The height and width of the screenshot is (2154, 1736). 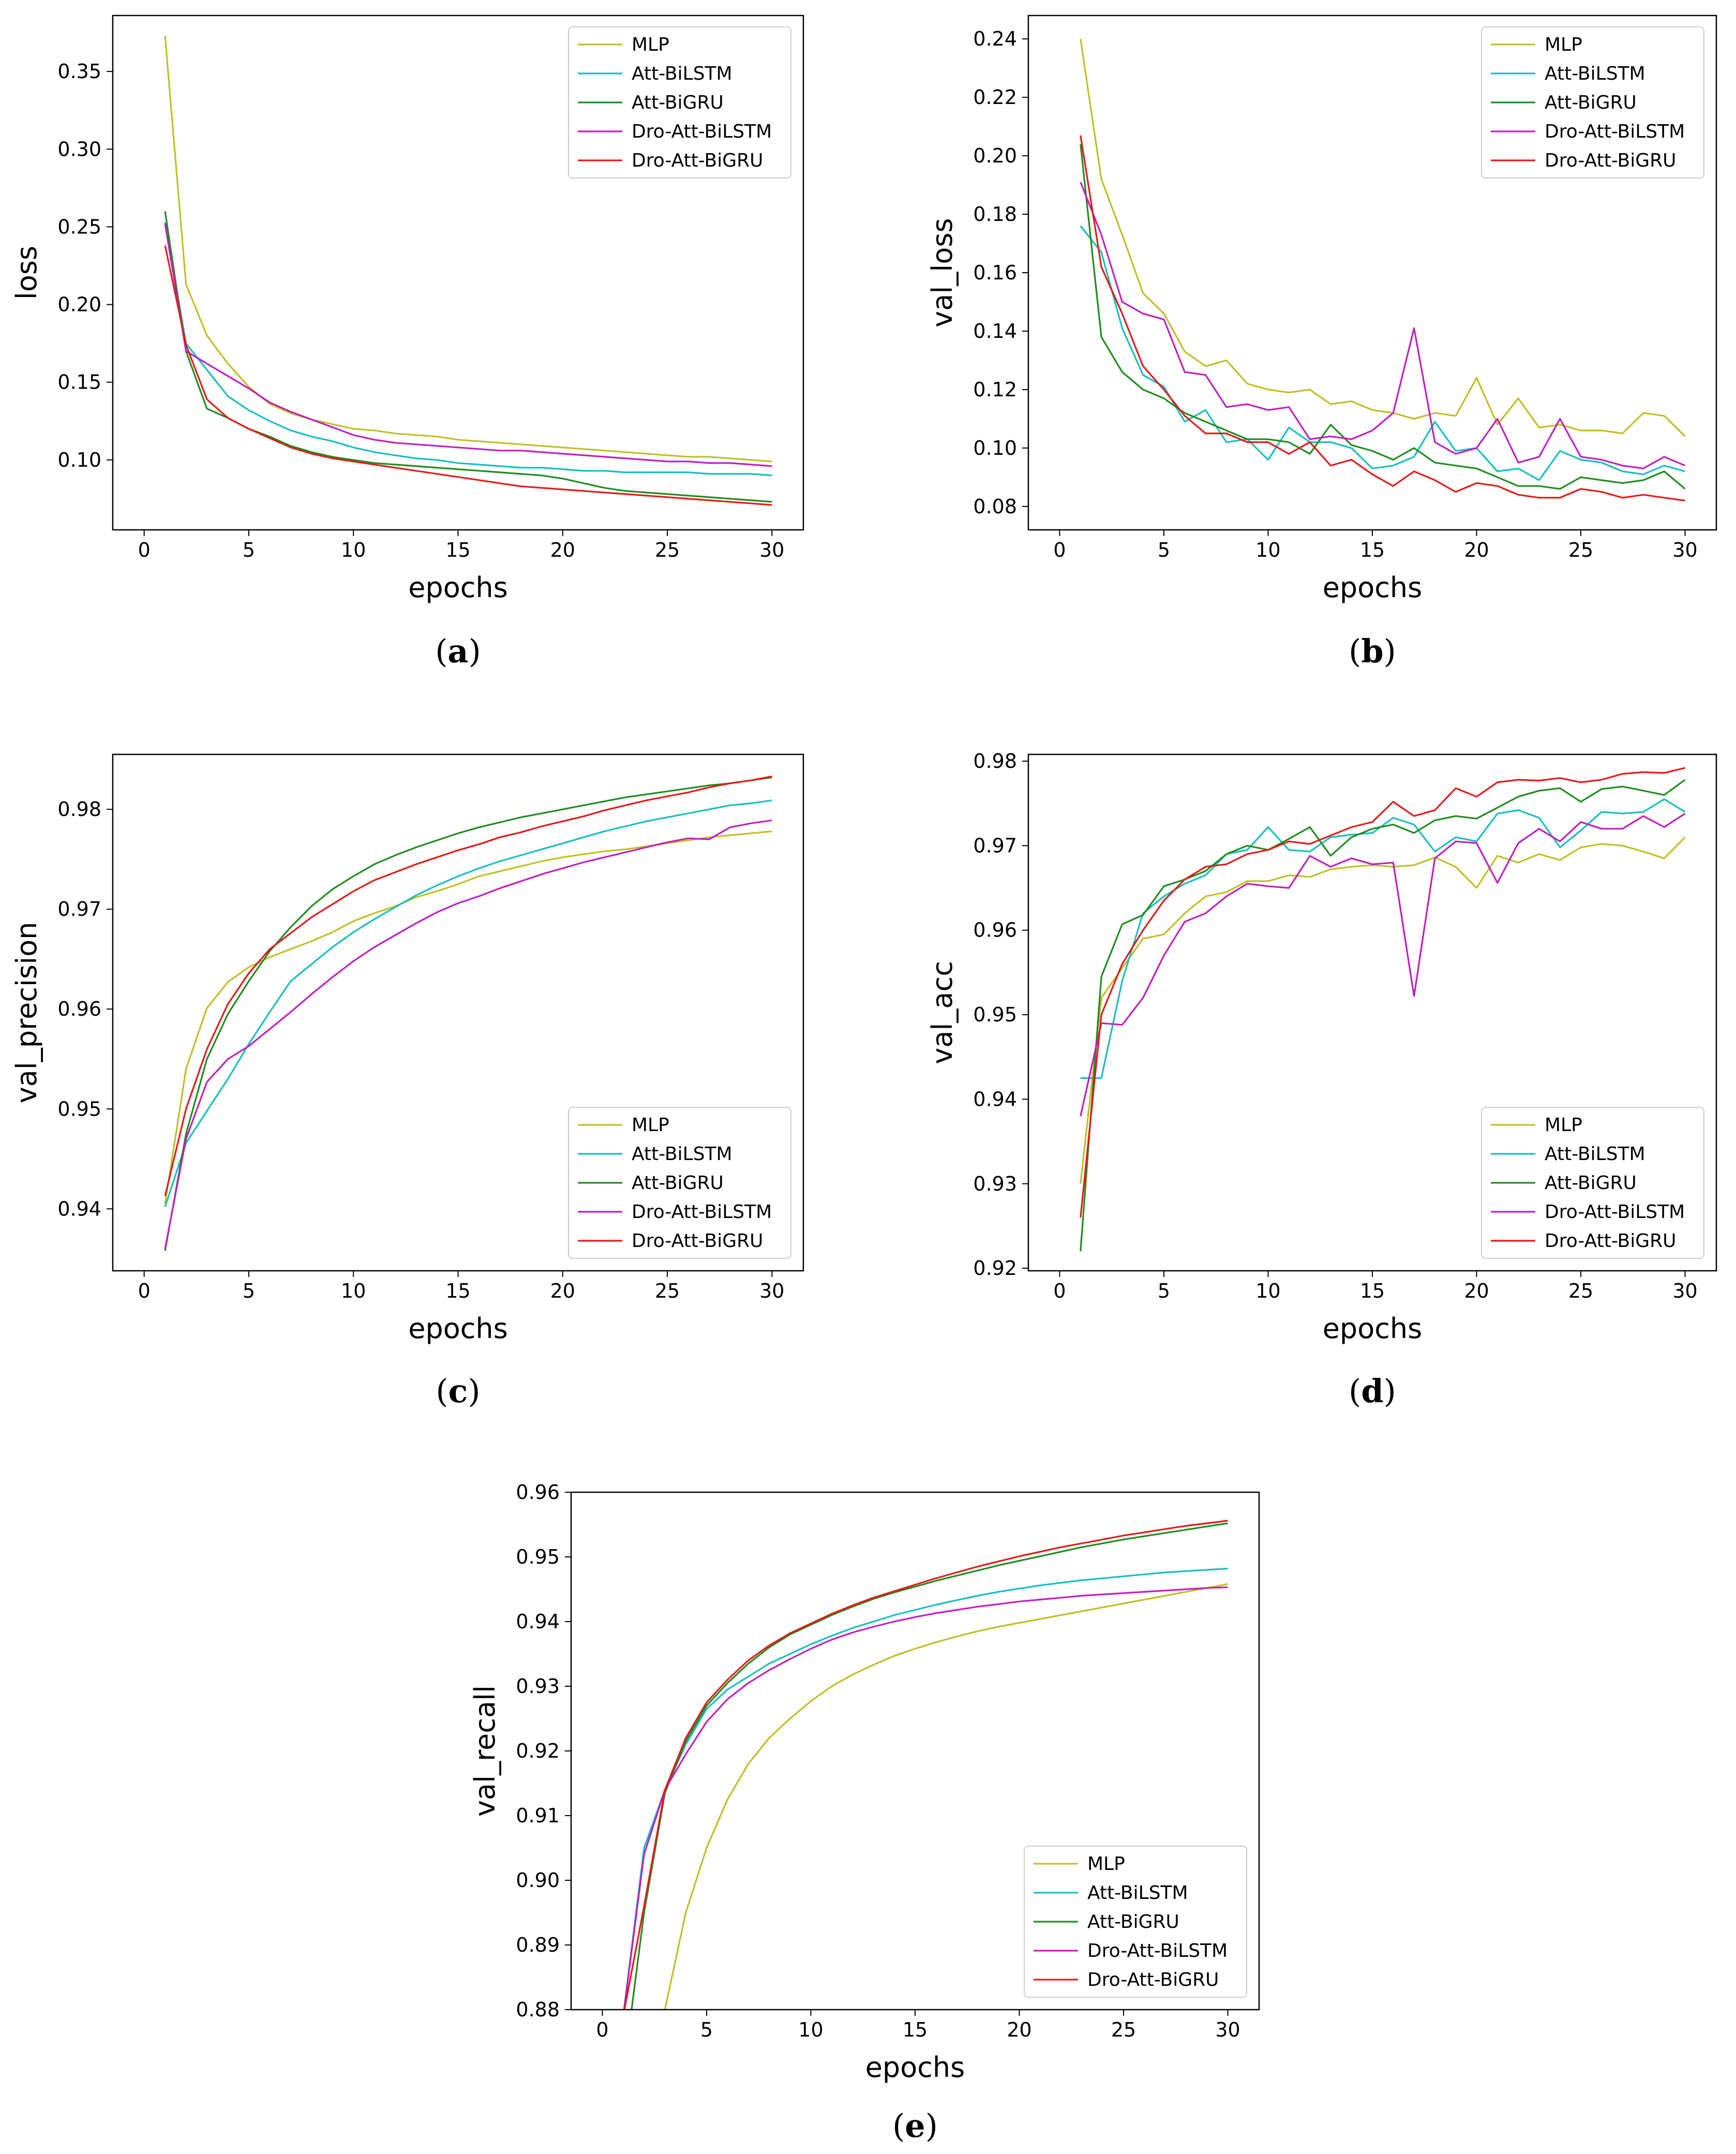 What do you see at coordinates (79, 149) in the screenshot?
I see `y-tick-label: 0.30` at bounding box center [79, 149].